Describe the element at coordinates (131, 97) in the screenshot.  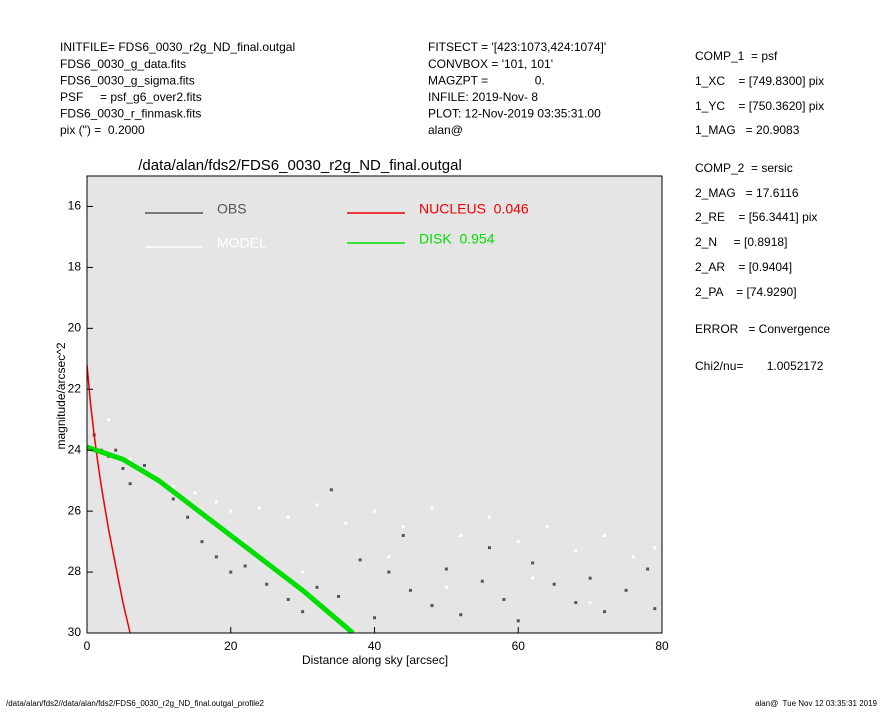
I see `header-left-line: PSF = psf_g6_over2.fits` at that location.